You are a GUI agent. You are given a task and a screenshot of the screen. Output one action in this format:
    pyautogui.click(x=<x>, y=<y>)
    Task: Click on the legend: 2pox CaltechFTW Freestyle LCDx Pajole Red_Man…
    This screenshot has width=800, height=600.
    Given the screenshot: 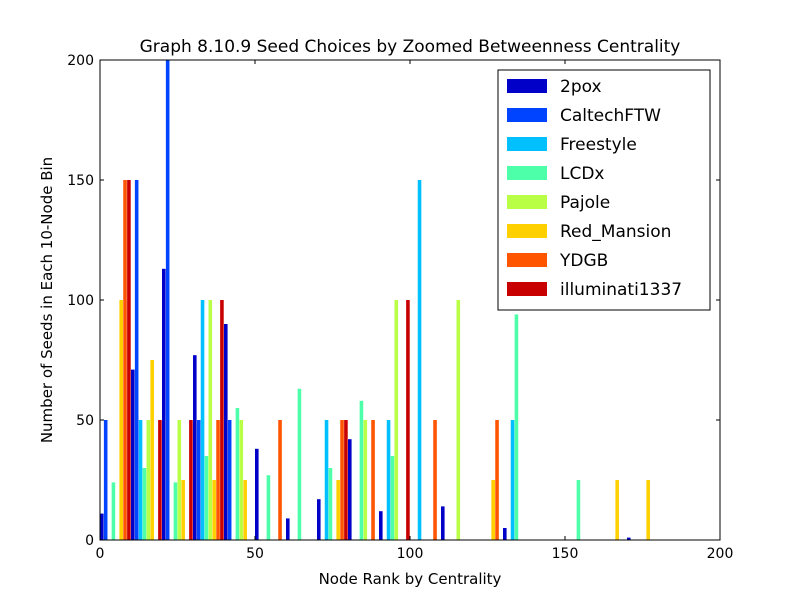 What is the action you would take?
    pyautogui.click(x=604, y=190)
    